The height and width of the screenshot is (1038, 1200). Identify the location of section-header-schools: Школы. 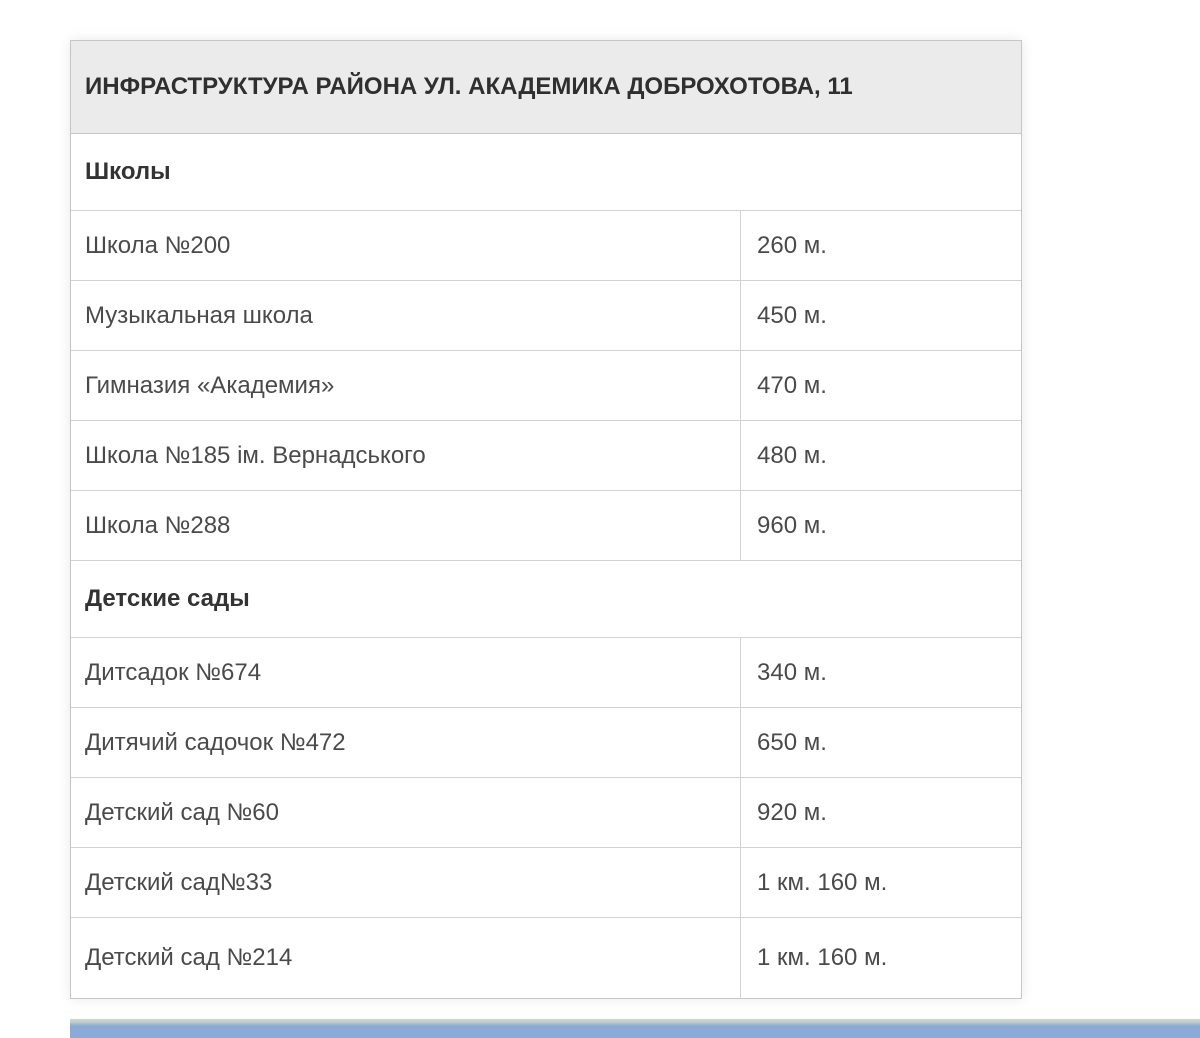
(546, 172).